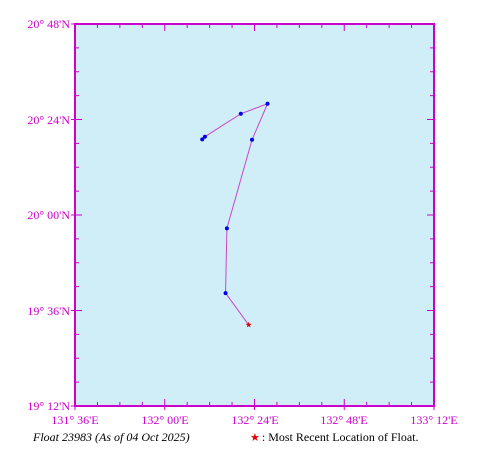 The height and width of the screenshot is (461, 477). Describe the element at coordinates (48, 120) in the screenshot. I see `lat-label-1: 20° 24'N` at that location.